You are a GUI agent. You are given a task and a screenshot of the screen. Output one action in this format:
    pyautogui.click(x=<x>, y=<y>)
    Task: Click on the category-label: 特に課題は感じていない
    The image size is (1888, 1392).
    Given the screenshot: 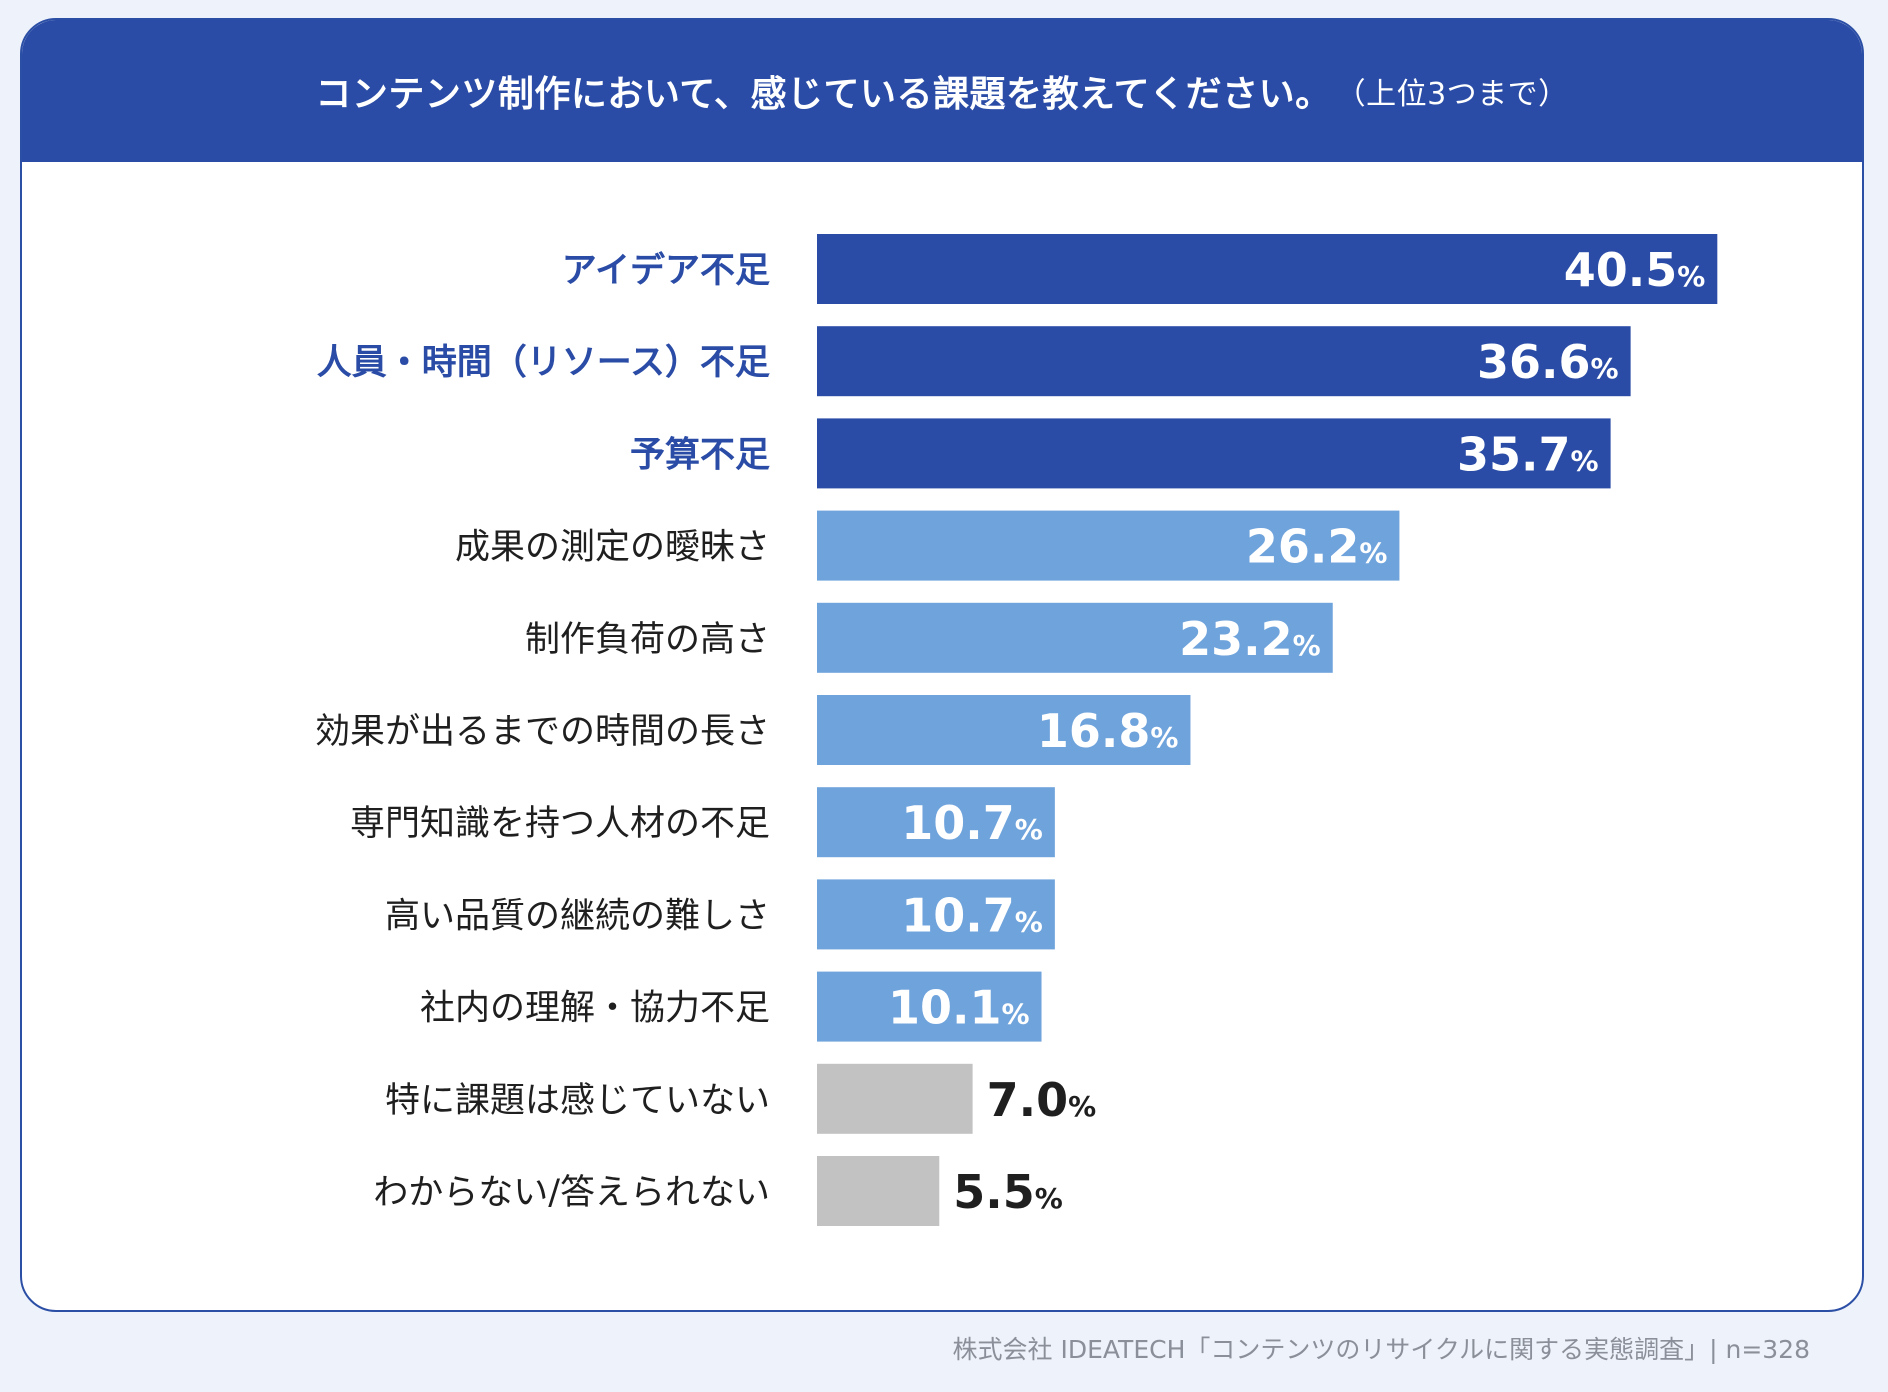 What is the action you would take?
    pyautogui.click(x=577, y=1101)
    